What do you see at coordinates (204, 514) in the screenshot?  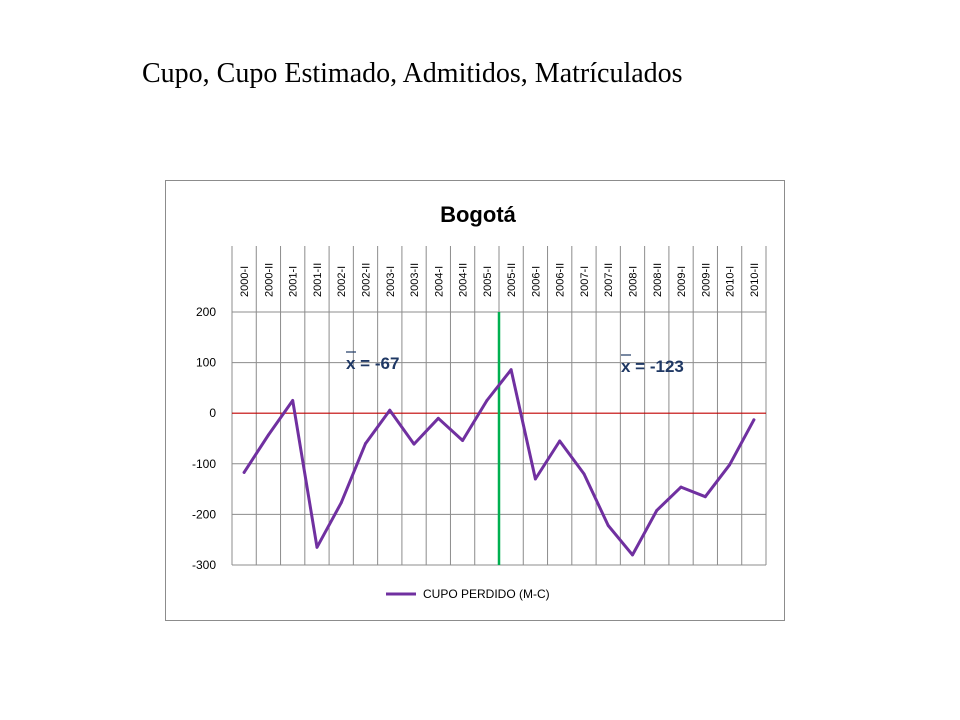 I see `y-tick-label: -200` at bounding box center [204, 514].